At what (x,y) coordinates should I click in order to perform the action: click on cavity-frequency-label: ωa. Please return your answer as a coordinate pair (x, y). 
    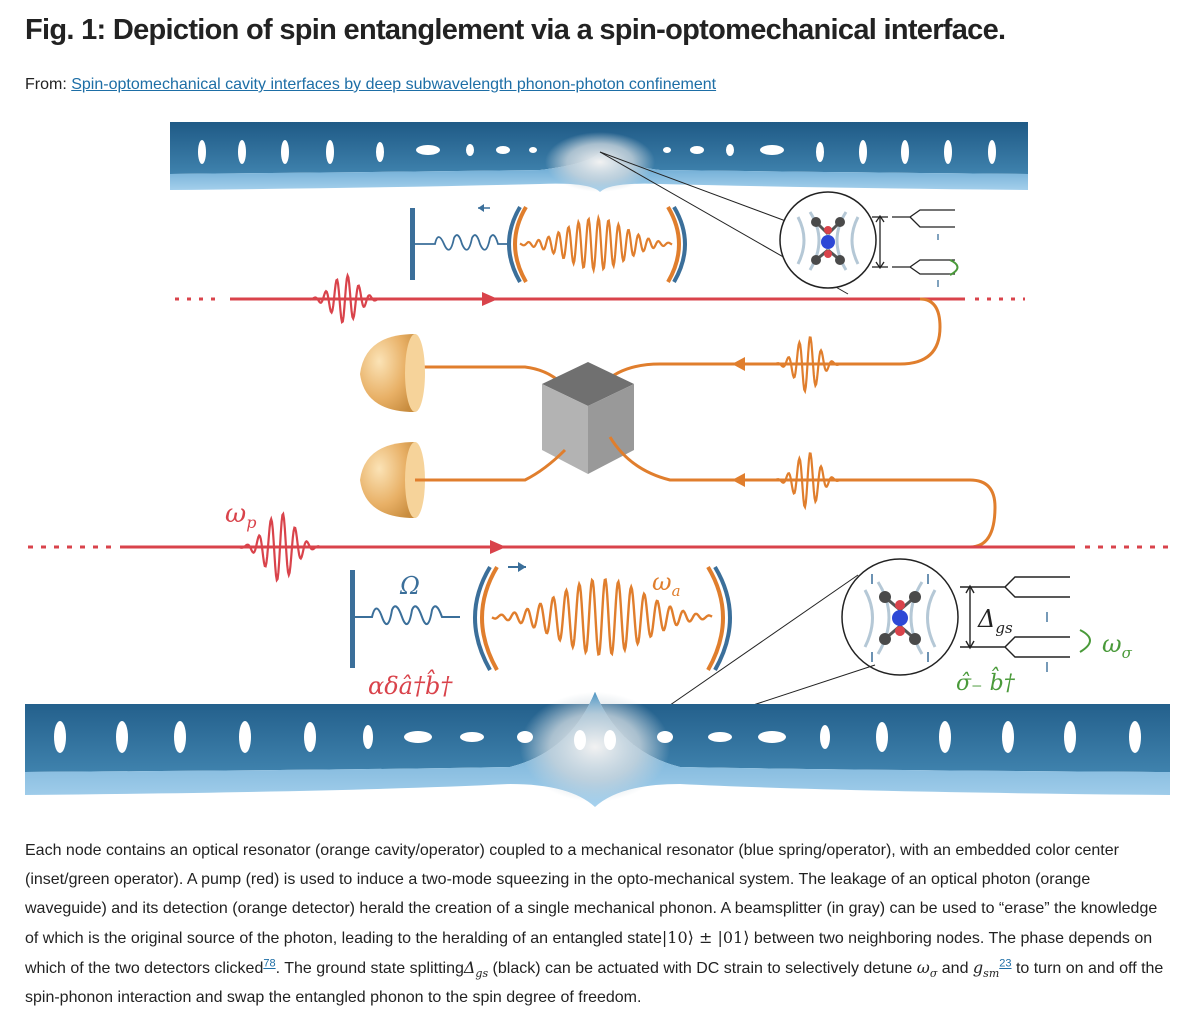
    Looking at the image, I should click on (666, 584).